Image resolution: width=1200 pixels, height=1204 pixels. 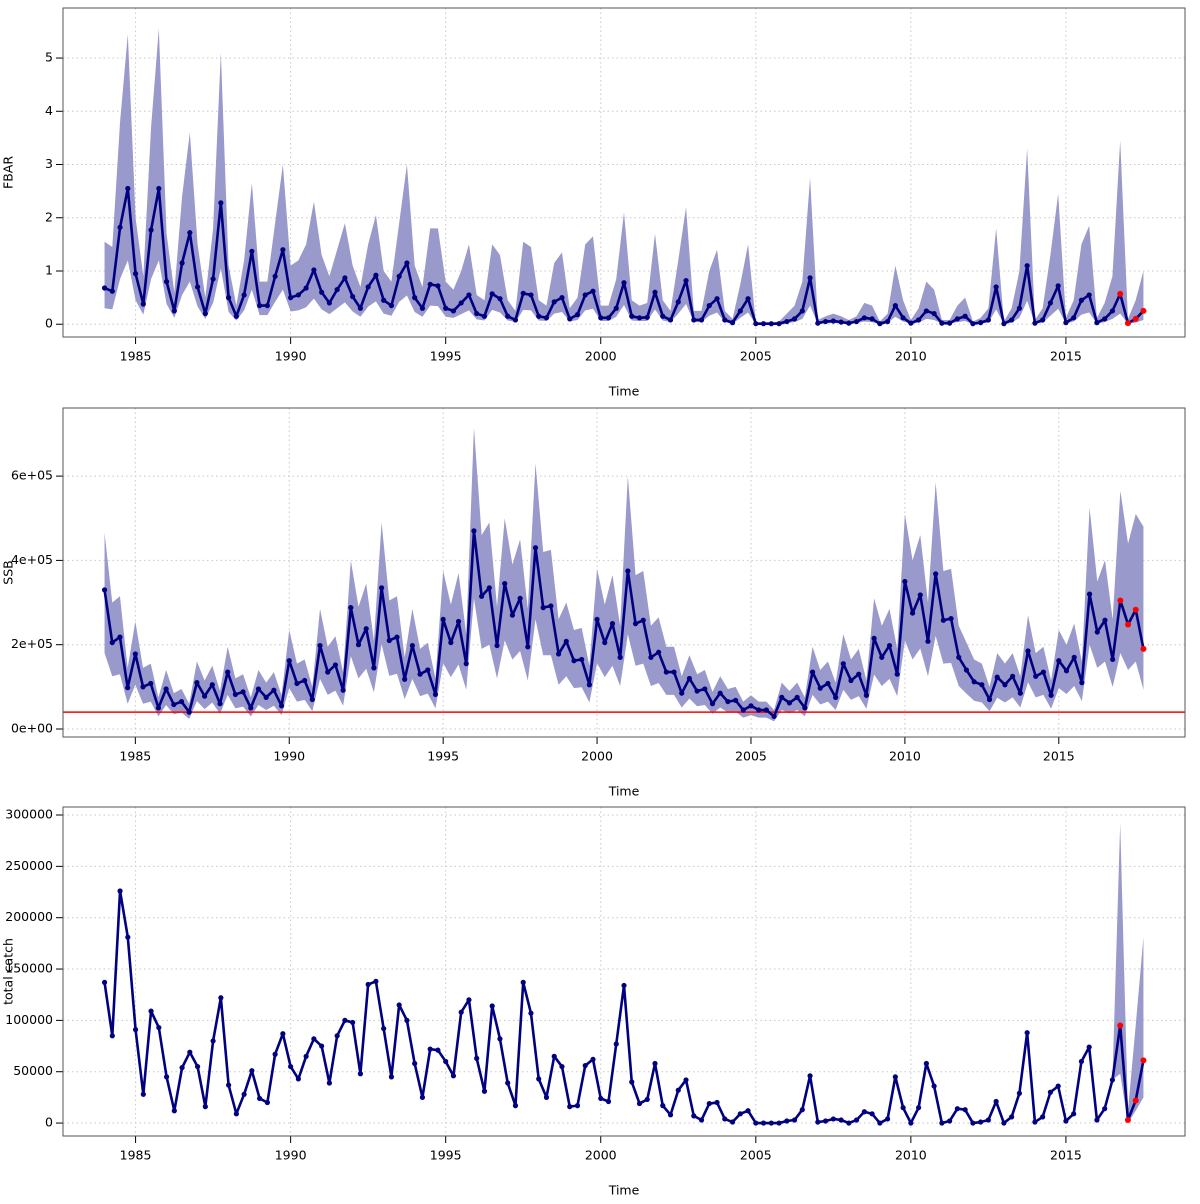 What do you see at coordinates (49, 57) in the screenshot?
I see `y-tick-label: 5` at bounding box center [49, 57].